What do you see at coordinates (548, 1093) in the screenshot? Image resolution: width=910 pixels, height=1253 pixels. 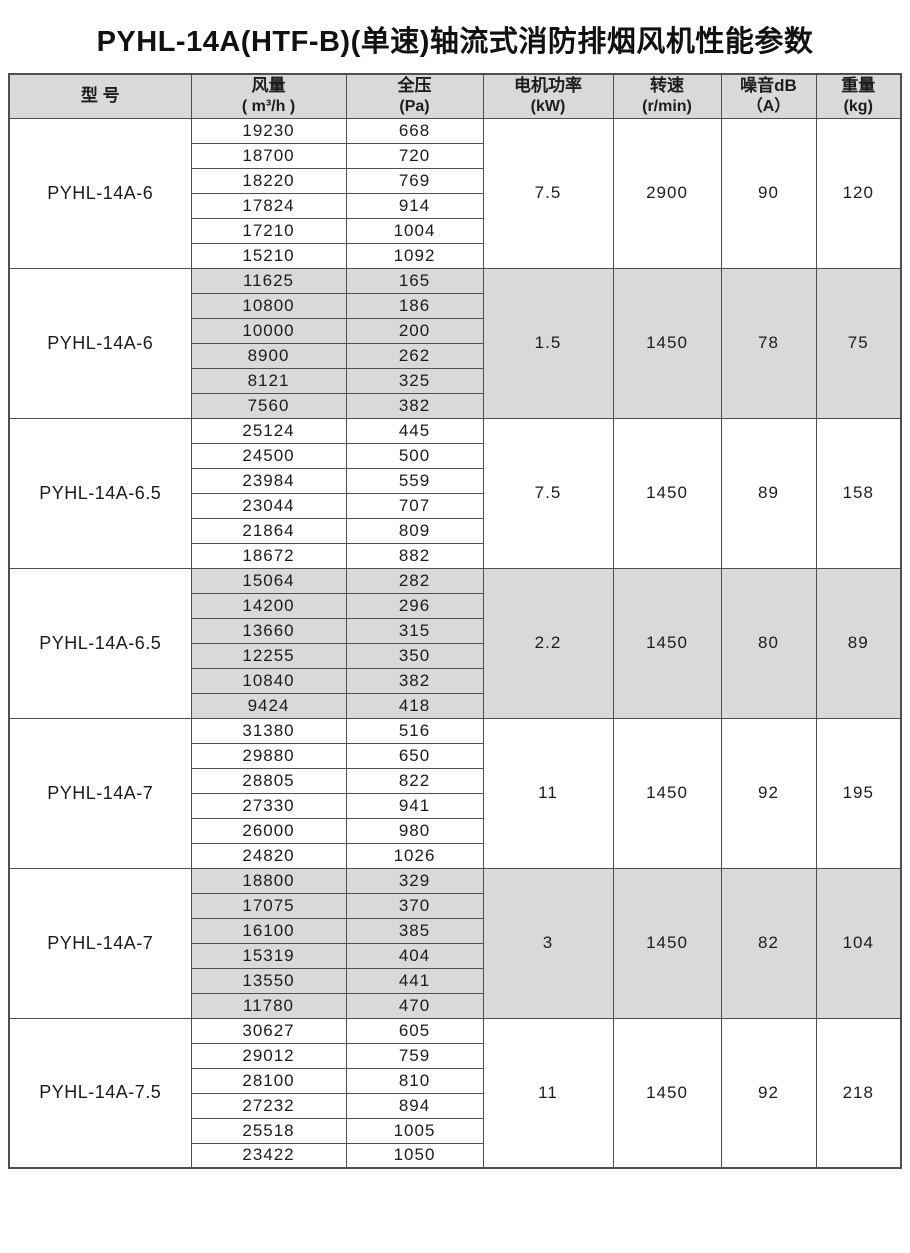 I see `power-cell: 11` at bounding box center [548, 1093].